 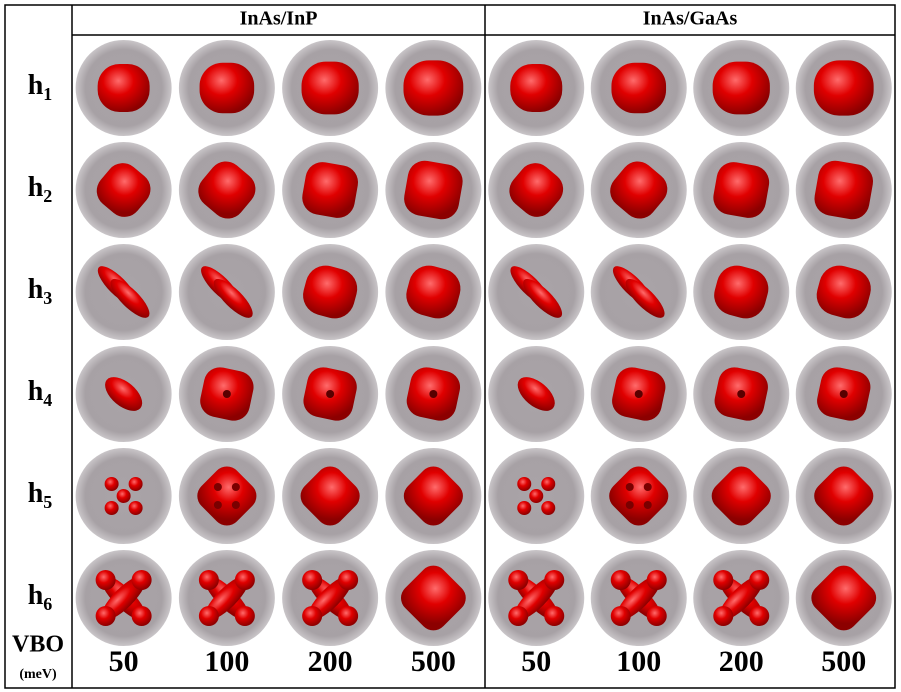 What do you see at coordinates (279, 19) in the screenshot?
I see `group-title: InAs/InP` at bounding box center [279, 19].